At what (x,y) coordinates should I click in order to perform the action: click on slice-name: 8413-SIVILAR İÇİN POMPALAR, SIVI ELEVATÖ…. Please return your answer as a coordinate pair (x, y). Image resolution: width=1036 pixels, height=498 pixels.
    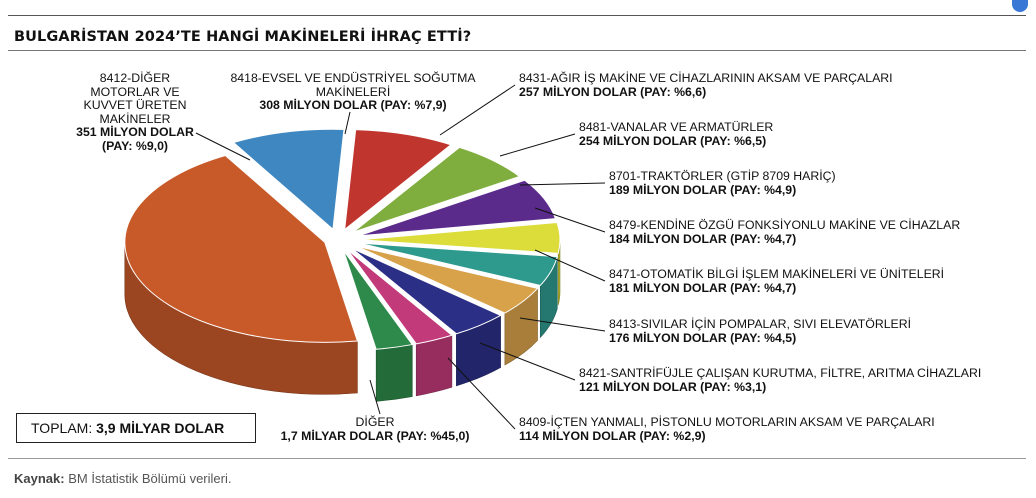
    Looking at the image, I should click on (760, 324).